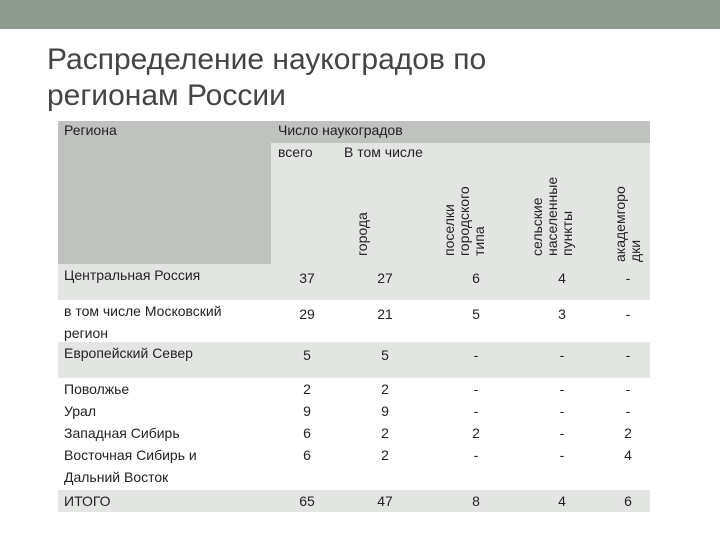 This screenshot has width=720, height=540. I want to click on count-header-cell, so click(460, 132).